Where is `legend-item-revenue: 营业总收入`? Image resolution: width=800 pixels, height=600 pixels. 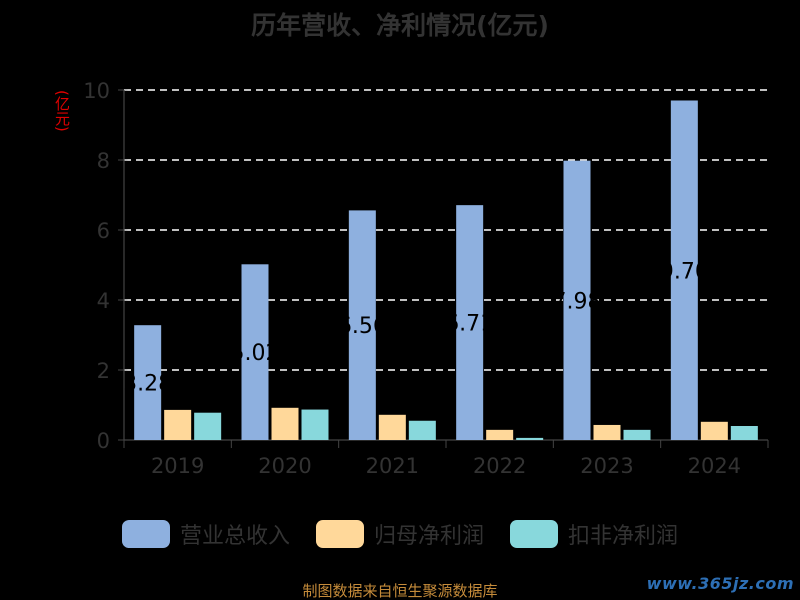 legend-item-revenue: 营业总收入 is located at coordinates (205, 534).